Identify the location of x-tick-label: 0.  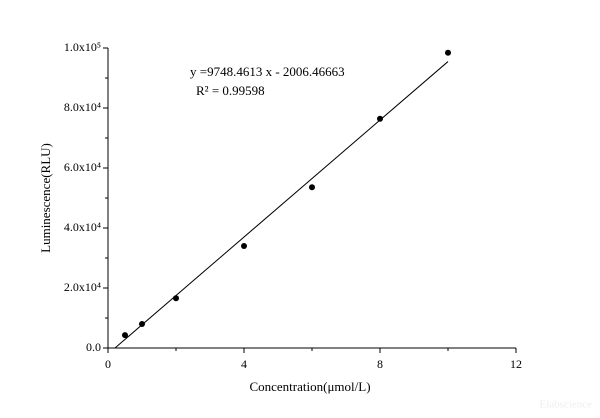
(108, 364).